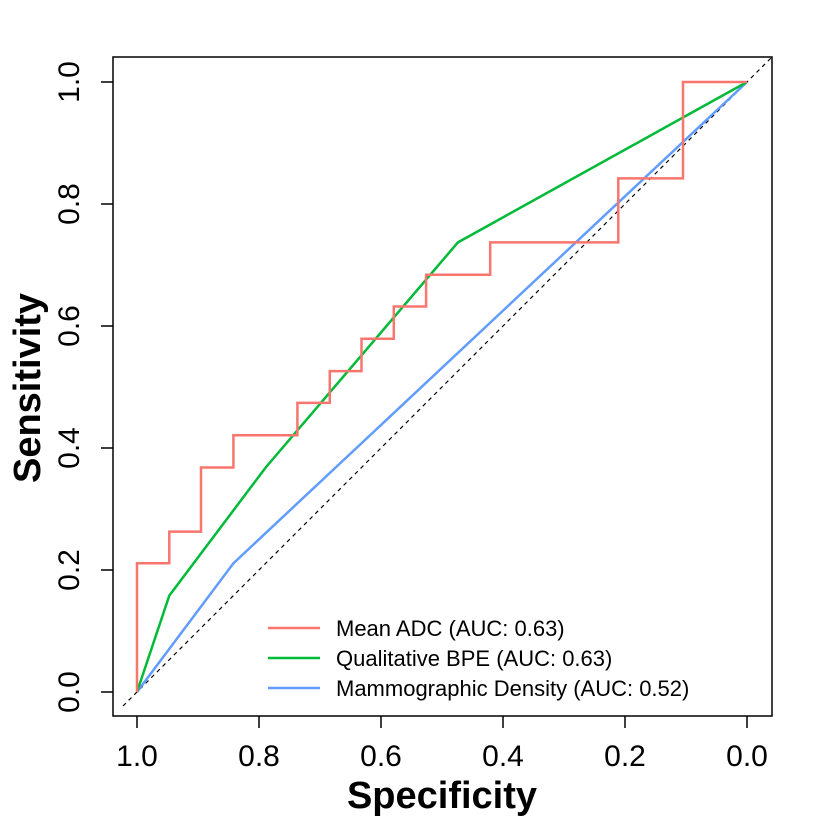  What do you see at coordinates (625, 756) in the screenshot?
I see `x-tick-label: 0.2` at bounding box center [625, 756].